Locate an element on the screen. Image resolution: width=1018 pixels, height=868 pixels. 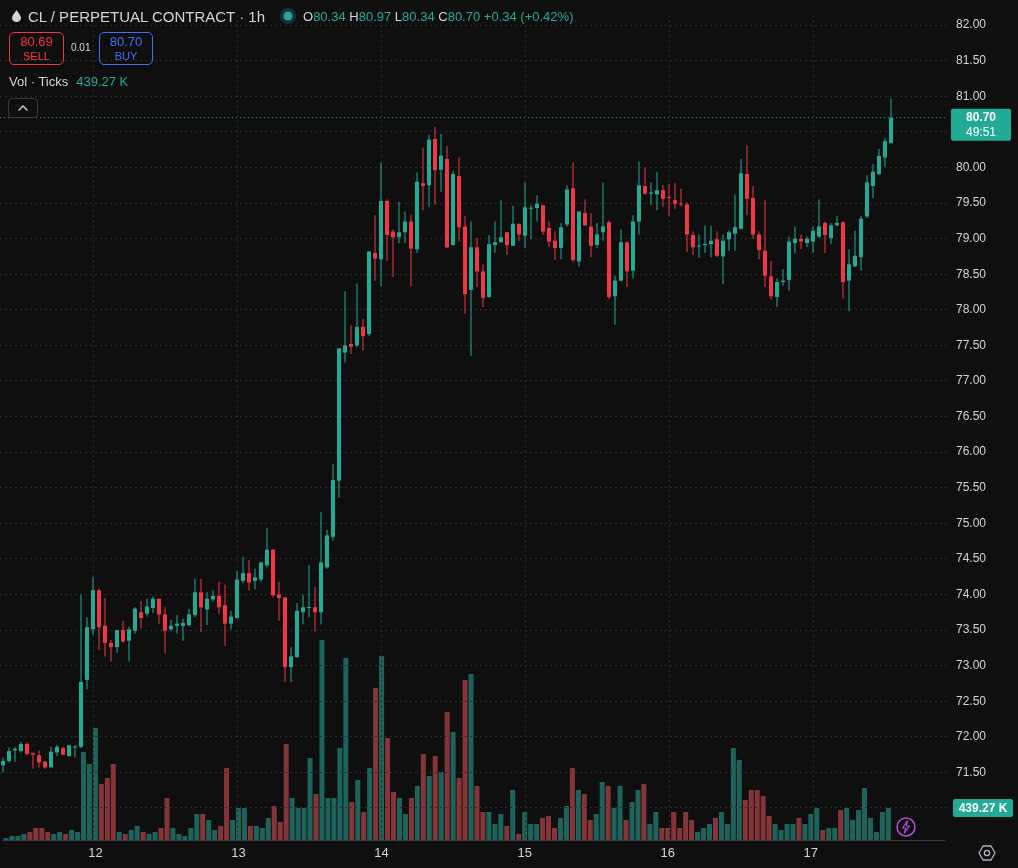
y-tick-label: 75.50 is located at coordinates (971, 487).